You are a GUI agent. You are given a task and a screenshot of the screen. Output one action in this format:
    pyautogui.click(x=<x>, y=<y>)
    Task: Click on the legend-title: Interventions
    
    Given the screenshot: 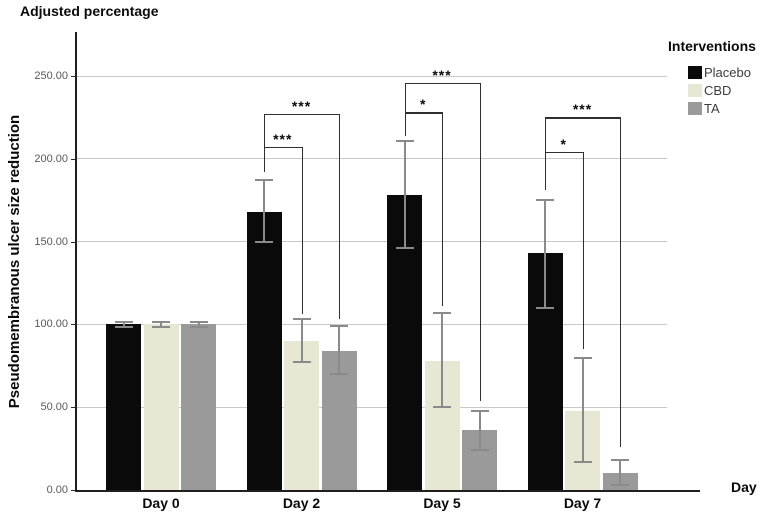 What is the action you would take?
    pyautogui.click(x=712, y=46)
    